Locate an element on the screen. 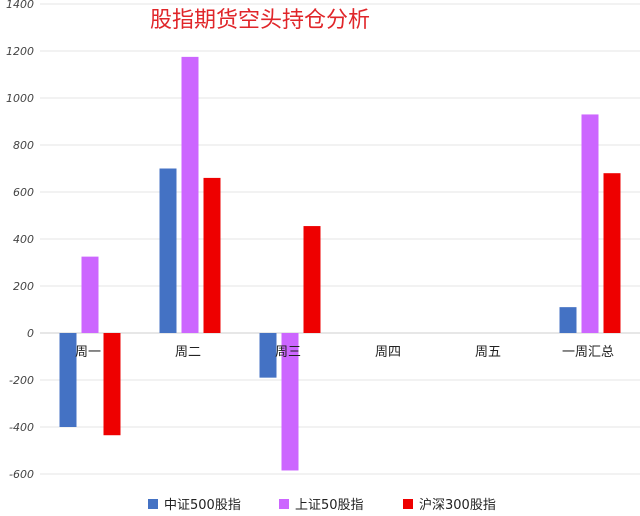 The height and width of the screenshot is (516, 640). x-tick-label: 一周汇总 is located at coordinates (588, 352).